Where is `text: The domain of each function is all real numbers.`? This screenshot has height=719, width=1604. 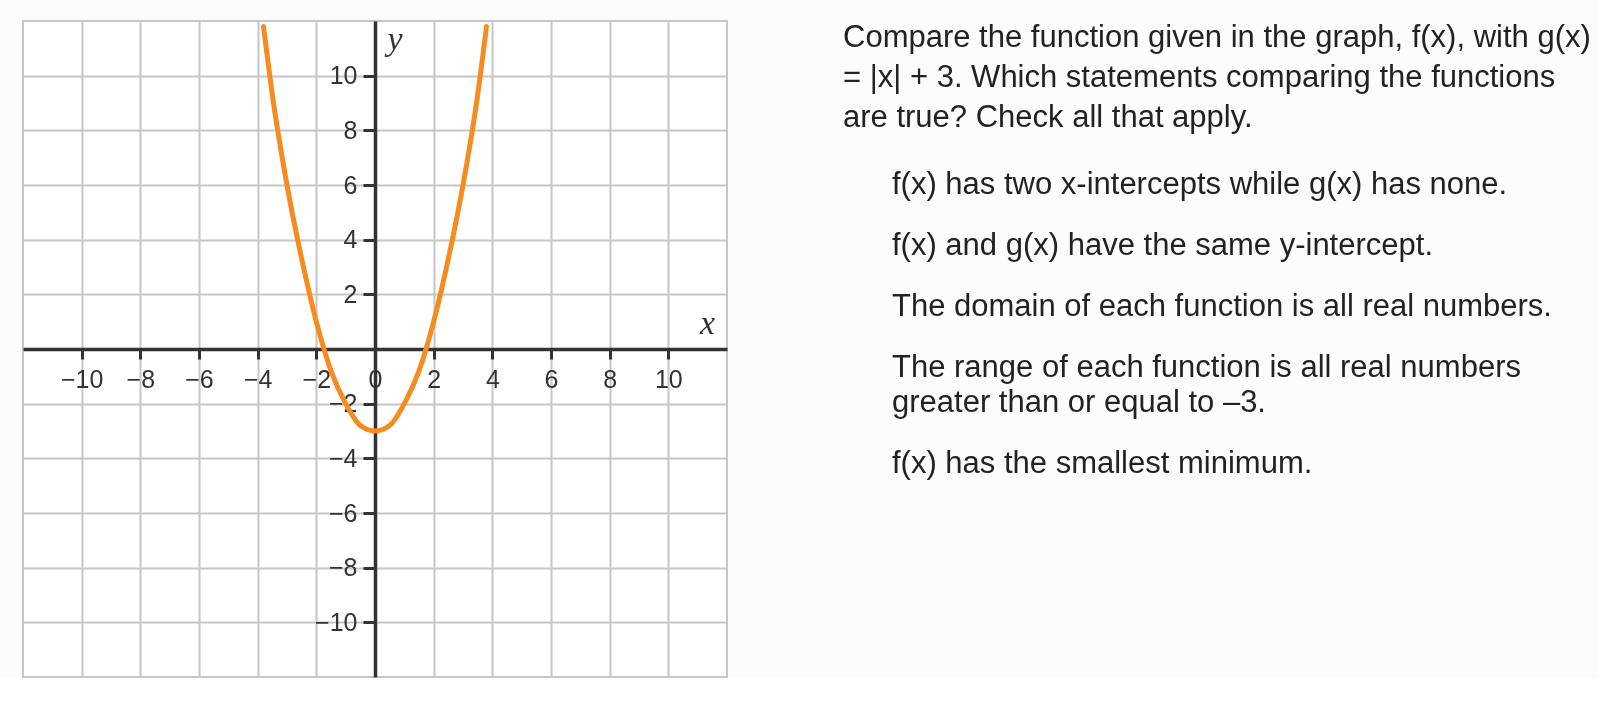
text: The domain of each function is all real numbers. is located at coordinates (1222, 305).